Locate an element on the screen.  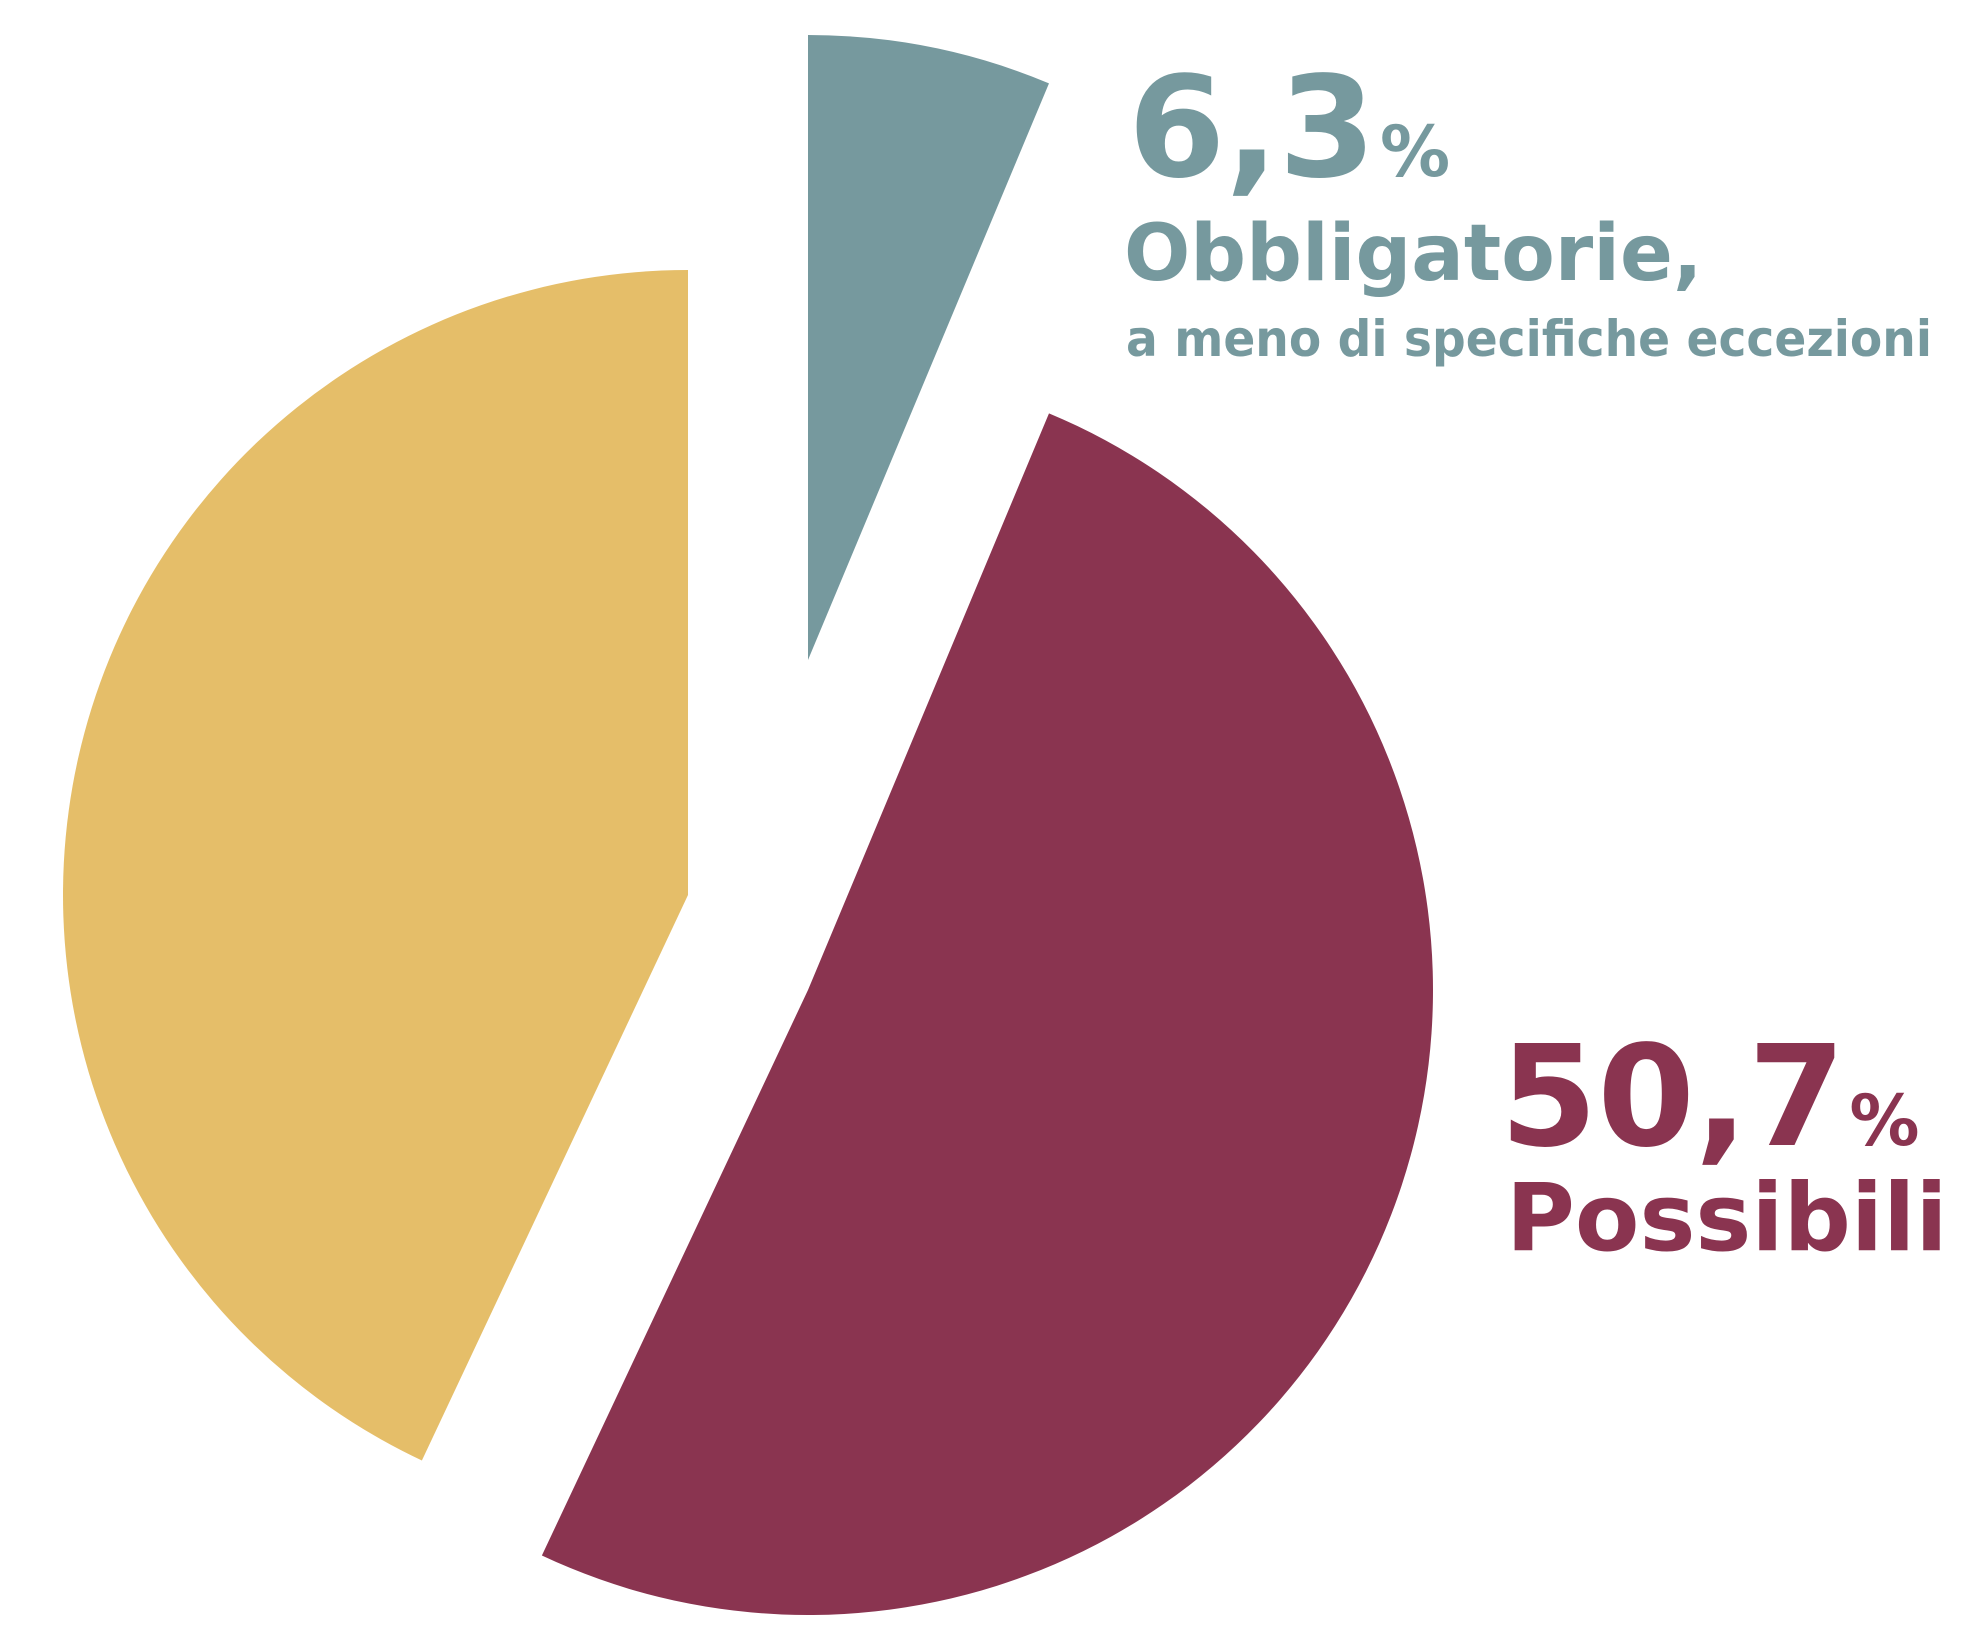
slice-label-possibili: 50,7% is located at coordinates (1710, 1097).